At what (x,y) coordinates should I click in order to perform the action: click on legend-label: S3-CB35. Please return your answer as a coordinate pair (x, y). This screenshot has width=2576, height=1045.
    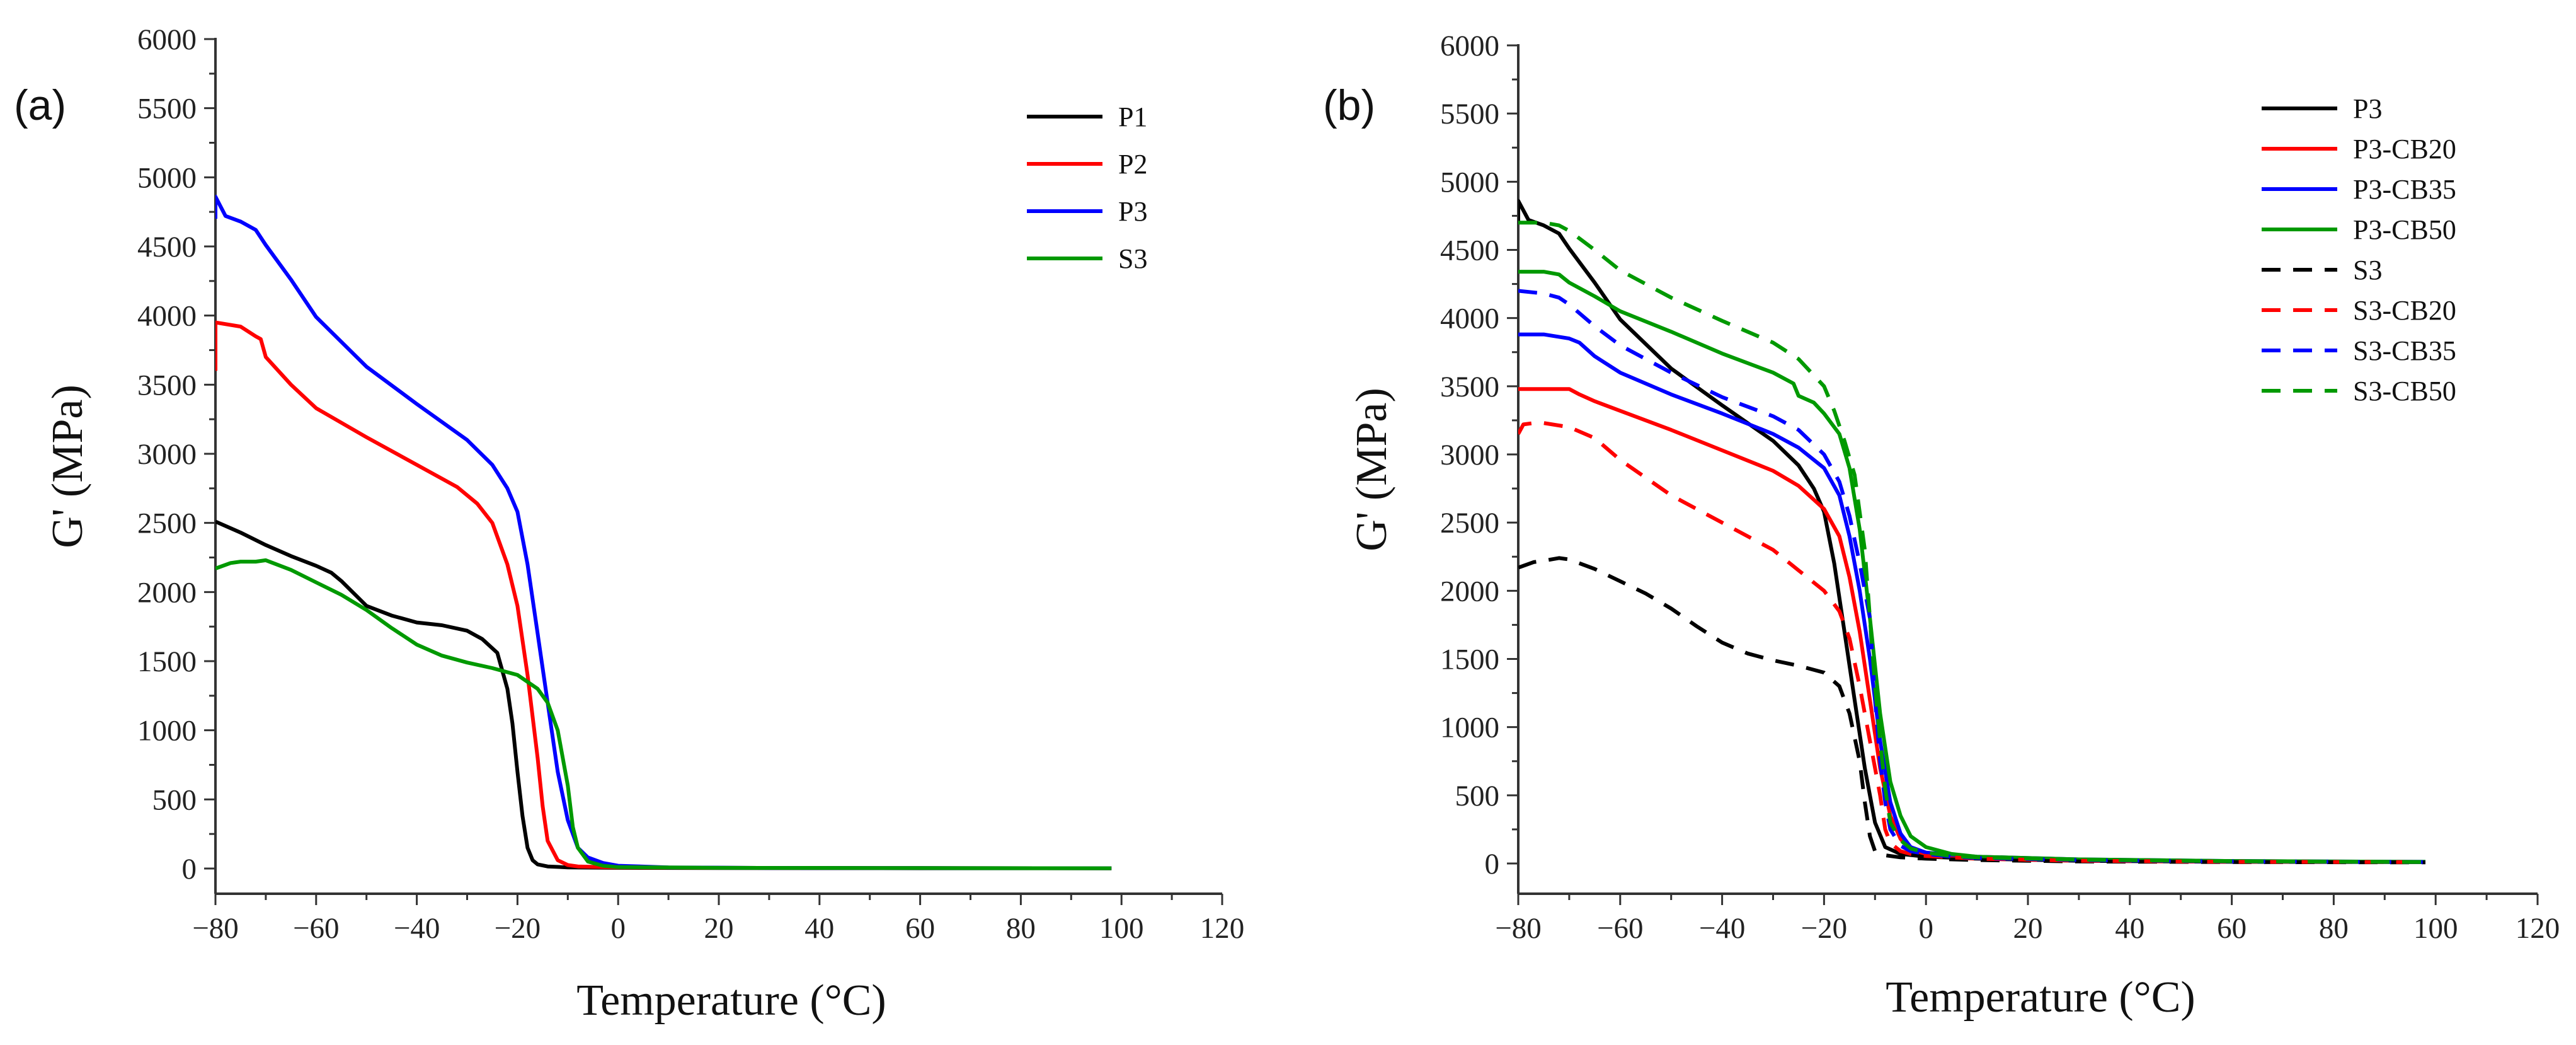
    Looking at the image, I should click on (2404, 350).